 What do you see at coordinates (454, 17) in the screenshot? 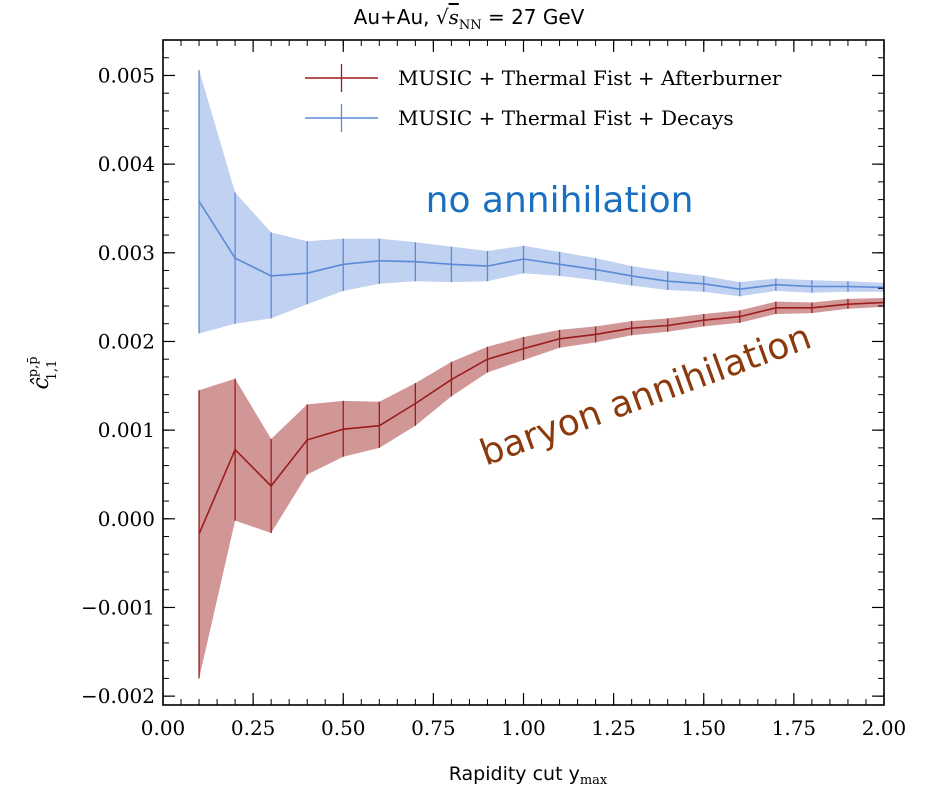
I see `chart-title-s: s` at bounding box center [454, 17].